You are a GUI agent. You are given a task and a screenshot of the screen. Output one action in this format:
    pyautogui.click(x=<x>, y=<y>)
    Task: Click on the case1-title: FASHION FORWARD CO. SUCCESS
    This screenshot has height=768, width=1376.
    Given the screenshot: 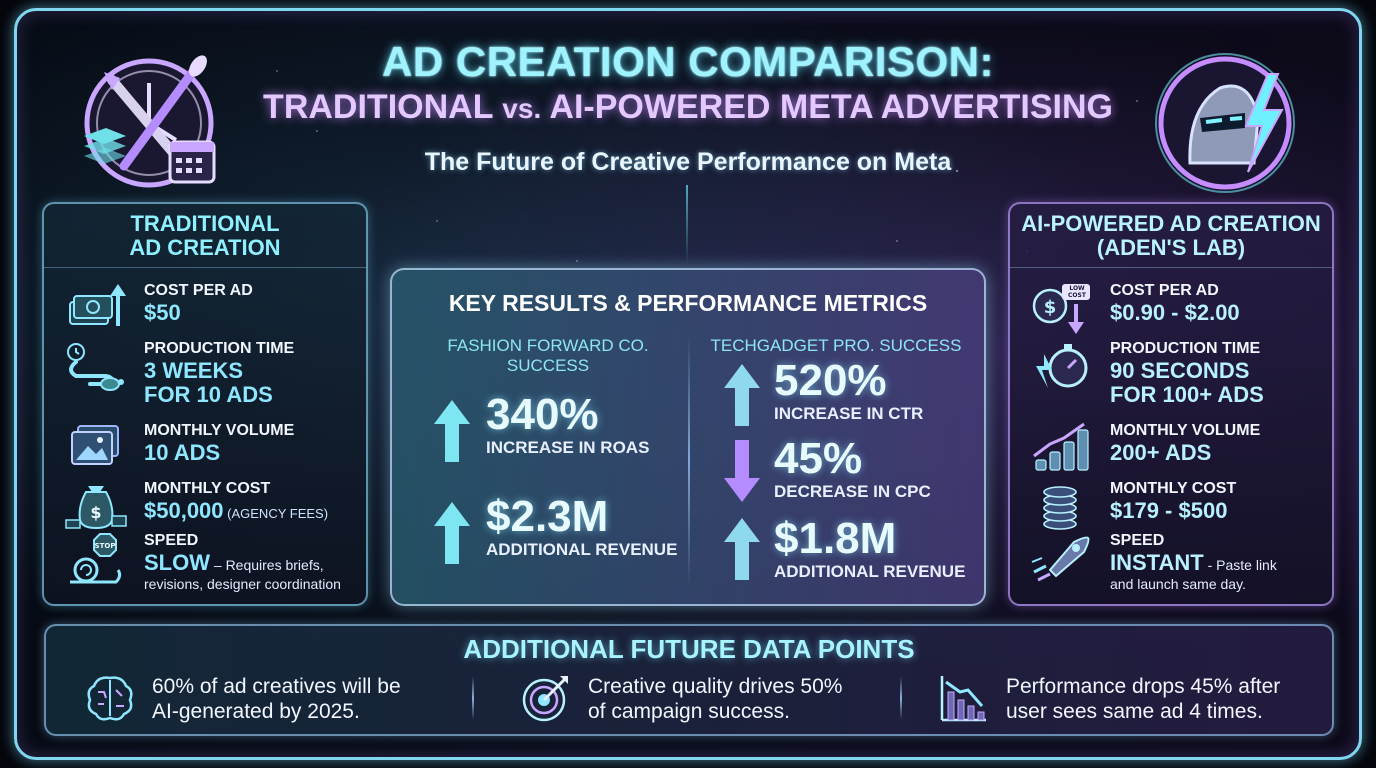 What is the action you would take?
    pyautogui.click(x=548, y=356)
    